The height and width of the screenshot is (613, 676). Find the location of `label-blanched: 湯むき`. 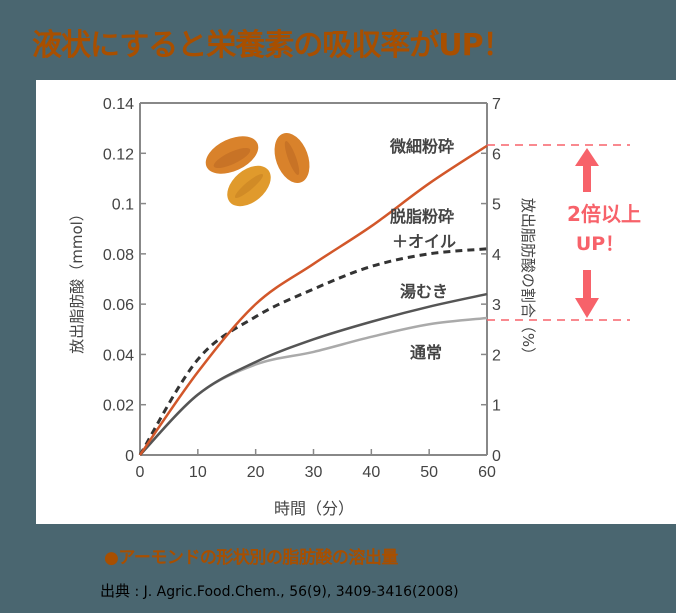

label-blanched: 湯むき is located at coordinates (424, 291).